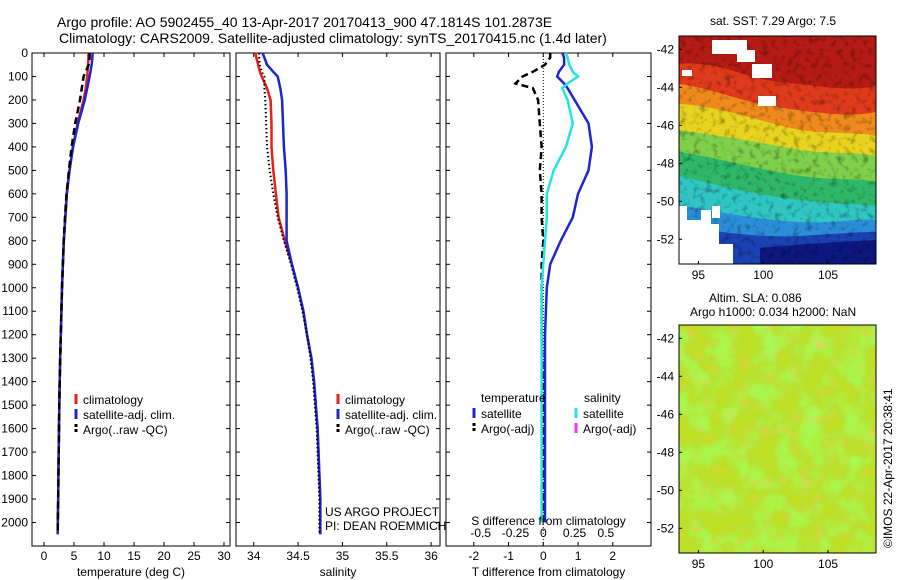 The width and height of the screenshot is (900, 580). Describe the element at coordinates (387, 430) in the screenshot. I see `salinity-legend-label: Argo(..raw -QC)` at that location.